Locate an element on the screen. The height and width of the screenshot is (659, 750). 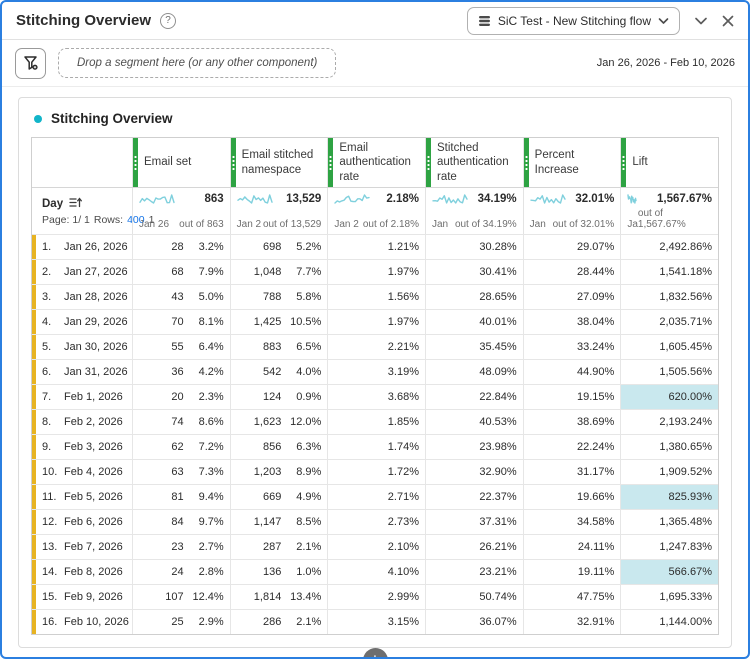
cell-lift: 1,365.48% is located at coordinates (669, 522).